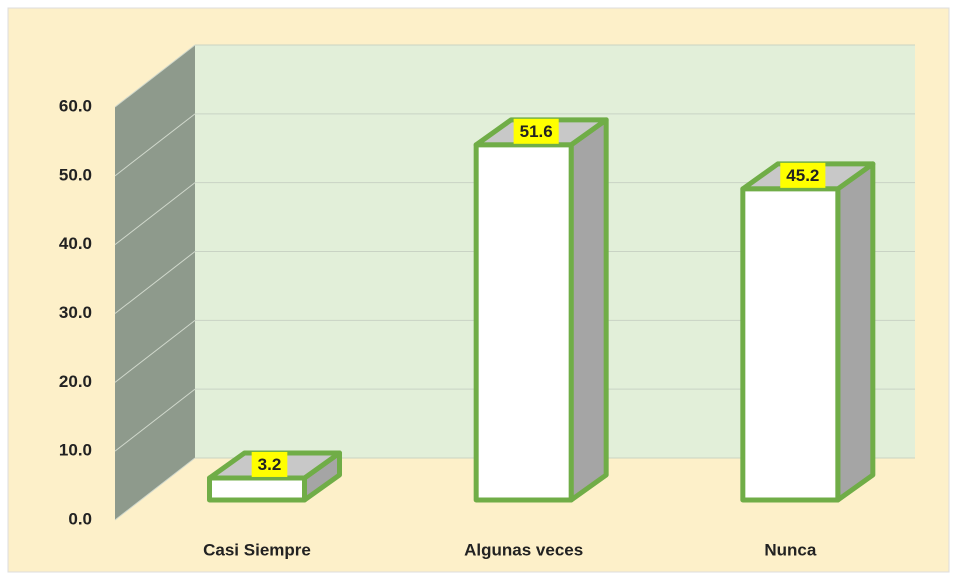 Image resolution: width=957 pixels, height=580 pixels. I want to click on y-tick-label: 40.0, so click(75, 243).